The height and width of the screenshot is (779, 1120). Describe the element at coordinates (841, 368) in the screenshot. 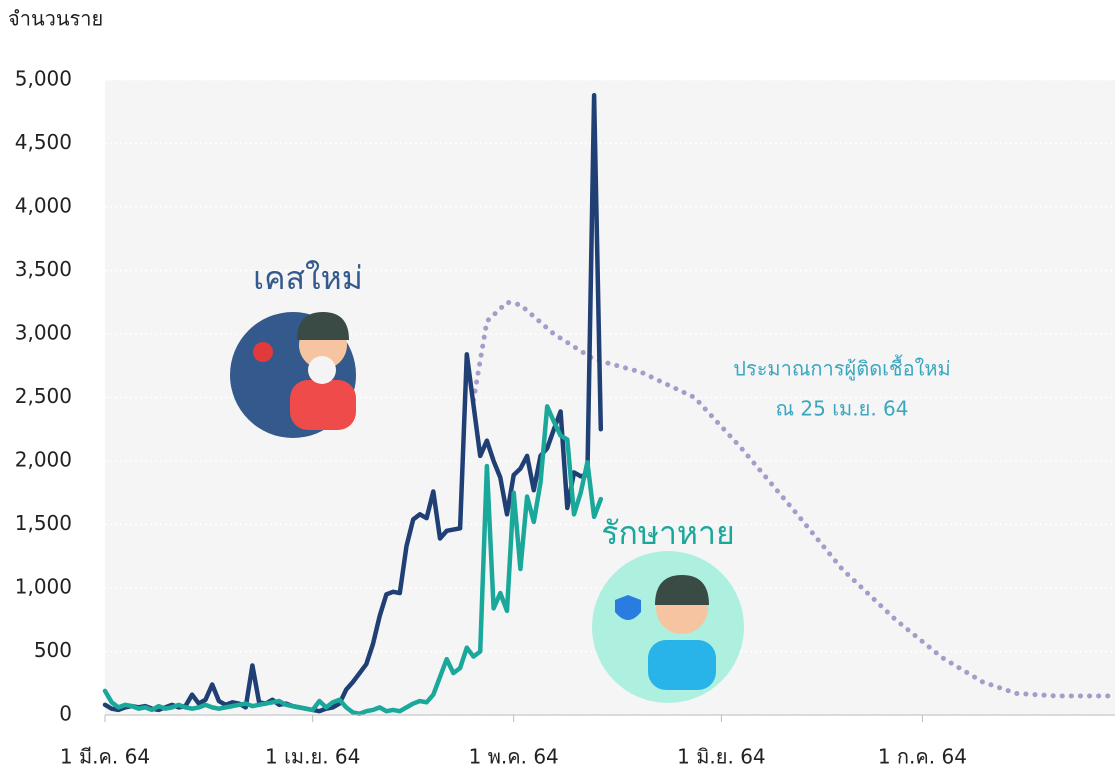

I see `annotation: ประมาณการผู้ติดเชื้อใหม่` at that location.